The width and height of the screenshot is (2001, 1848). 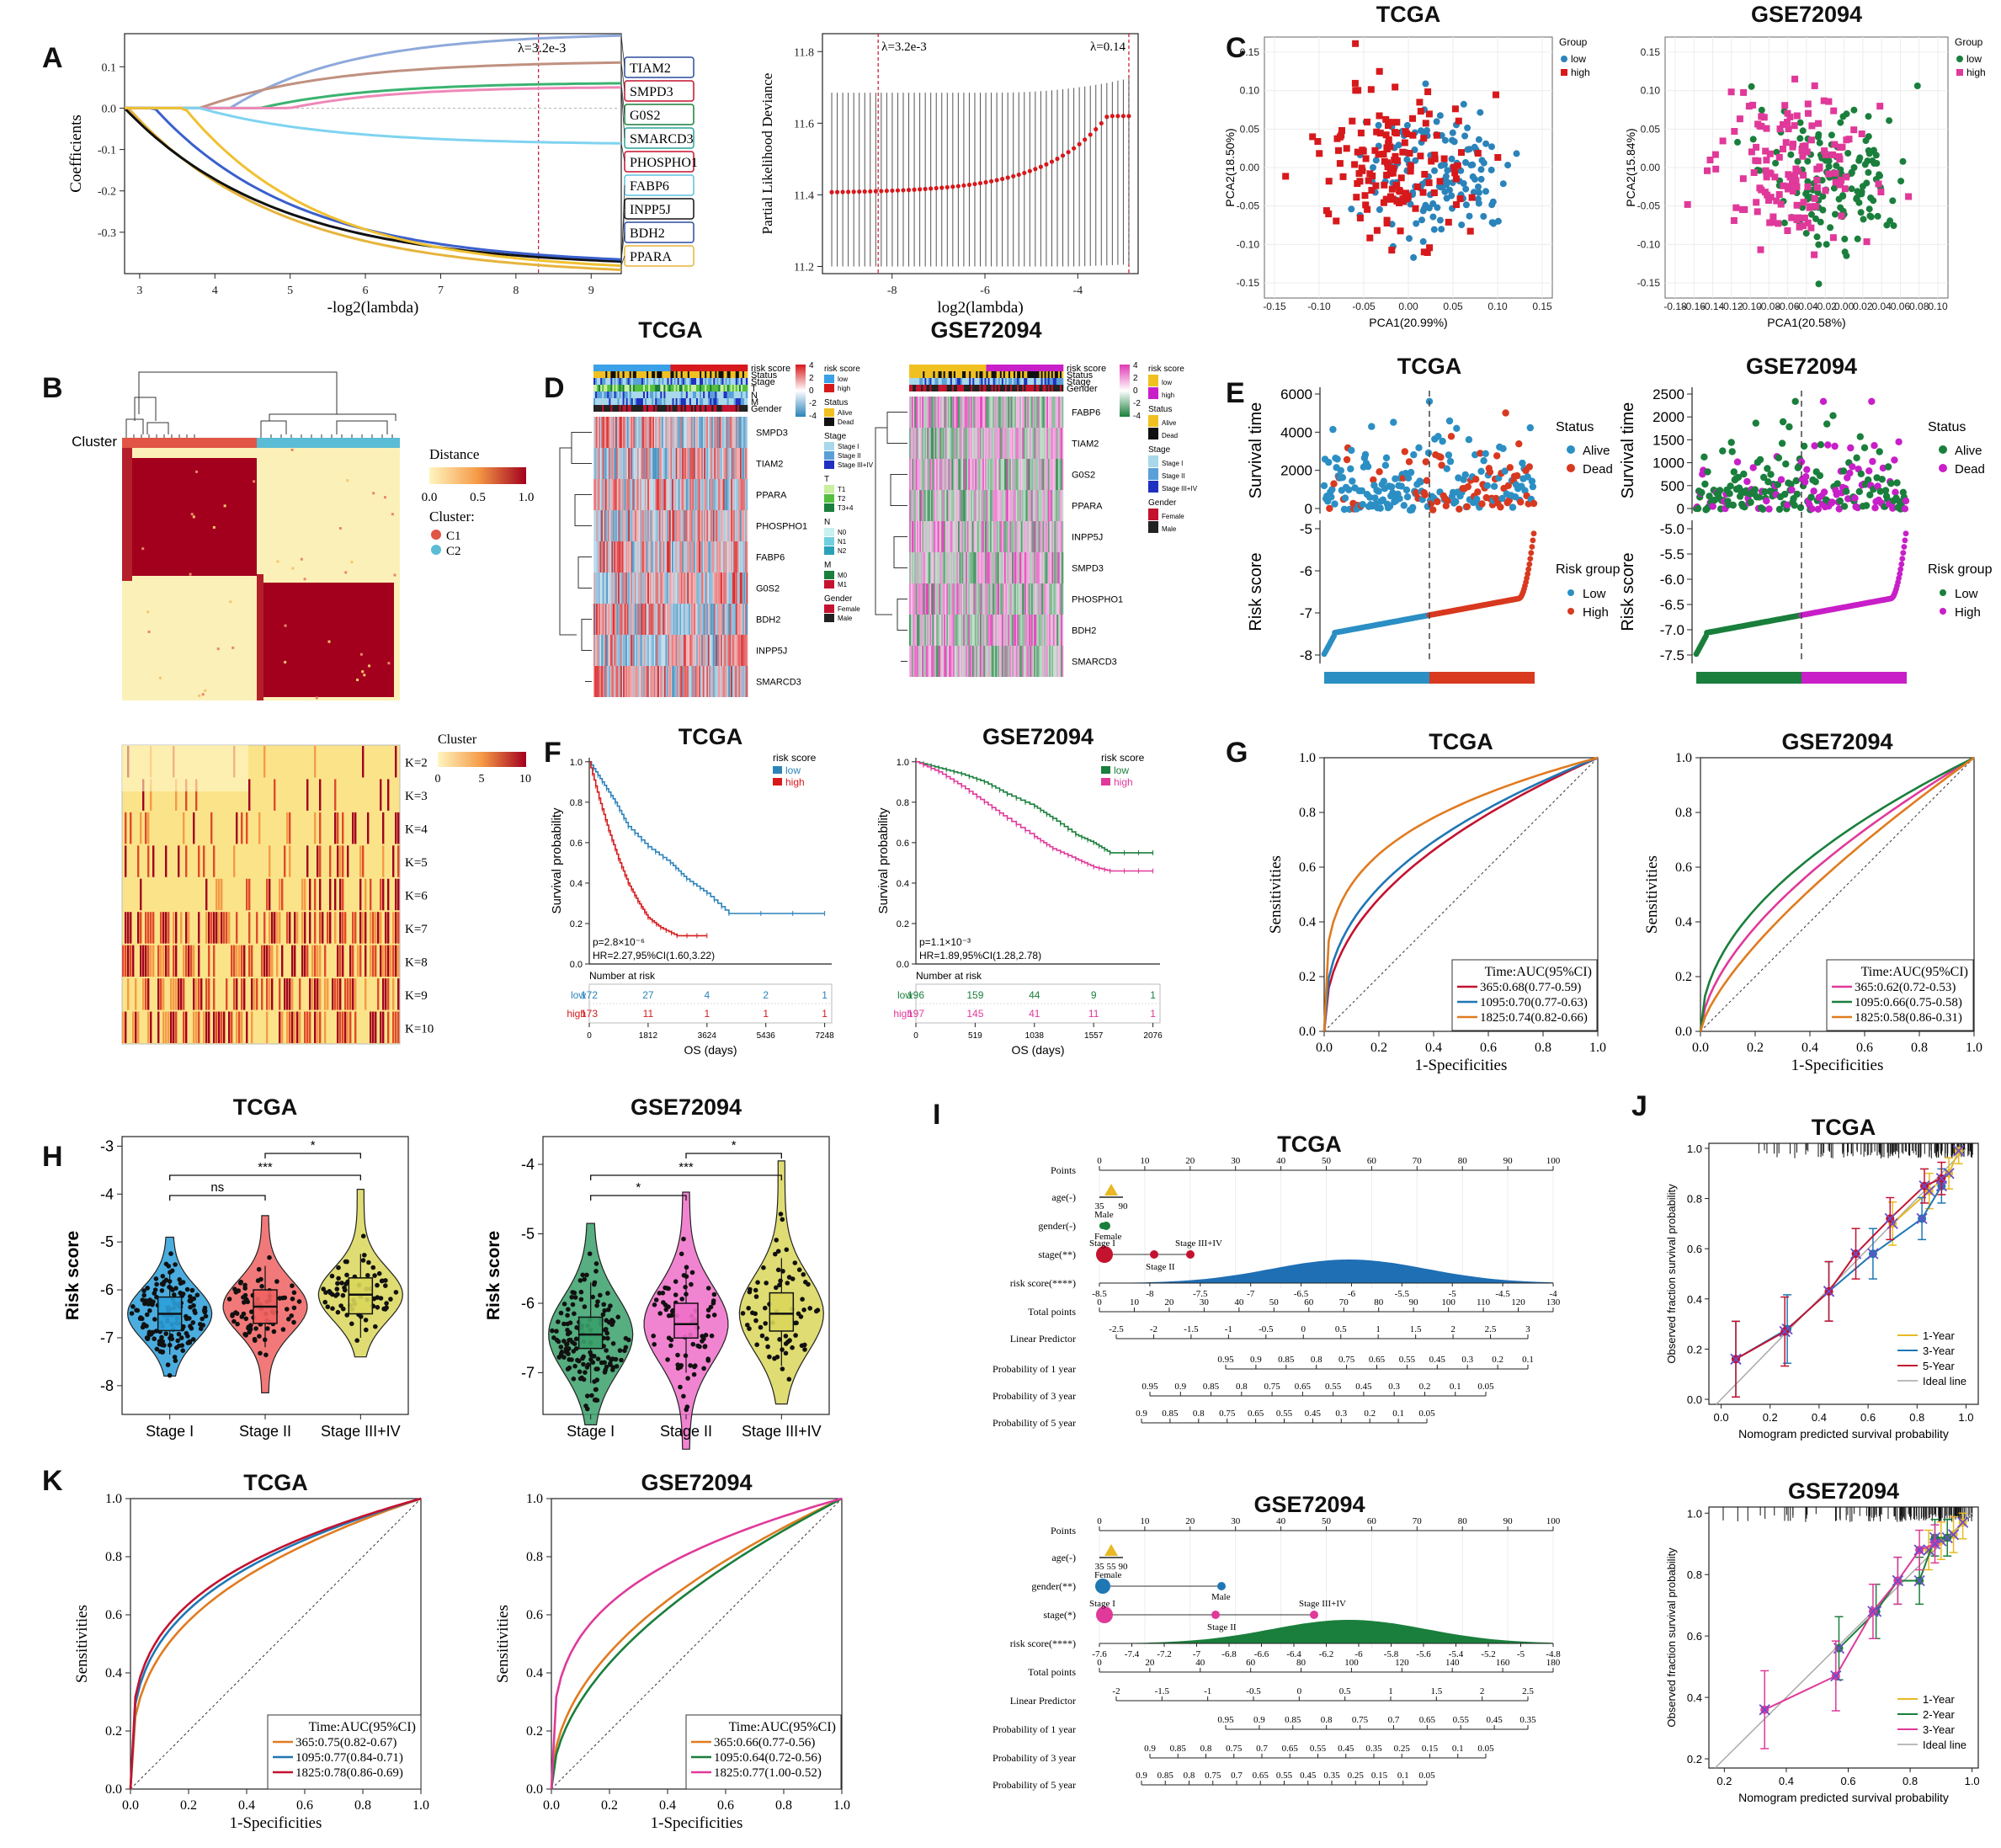 I want to click on consensus-noise, so click(x=329, y=641).